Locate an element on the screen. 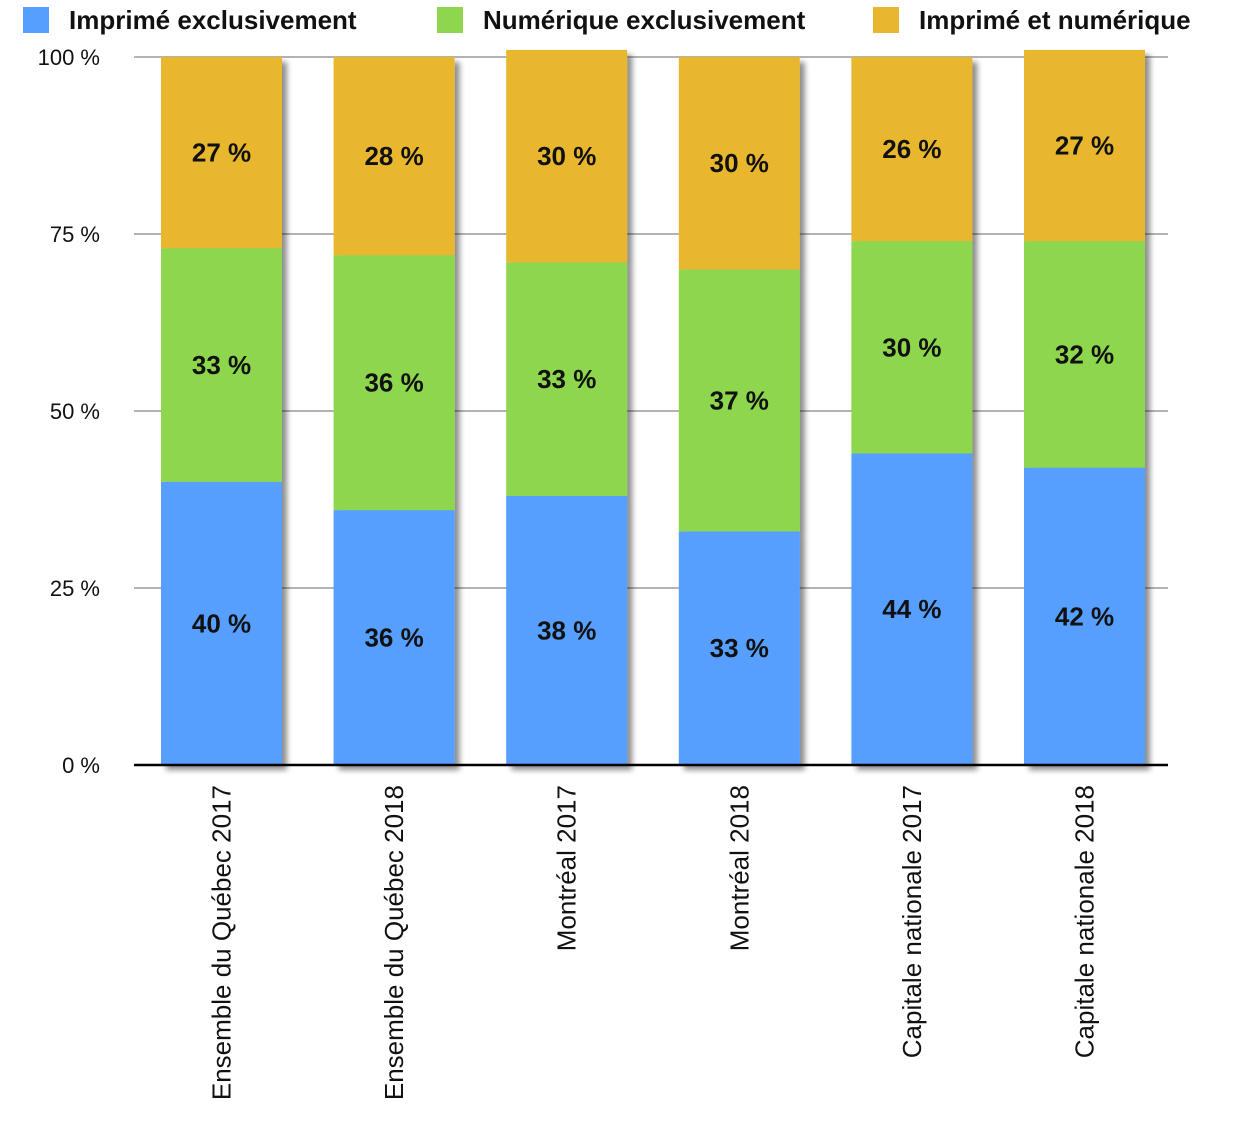  x-category-label: Capitale nationale 2018 is located at coordinates (1085, 921).